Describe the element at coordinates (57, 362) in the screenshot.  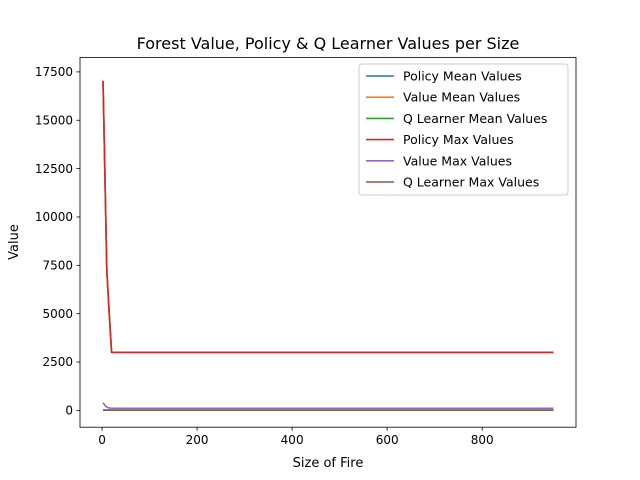
I see `y-tick-label: 2500` at that location.